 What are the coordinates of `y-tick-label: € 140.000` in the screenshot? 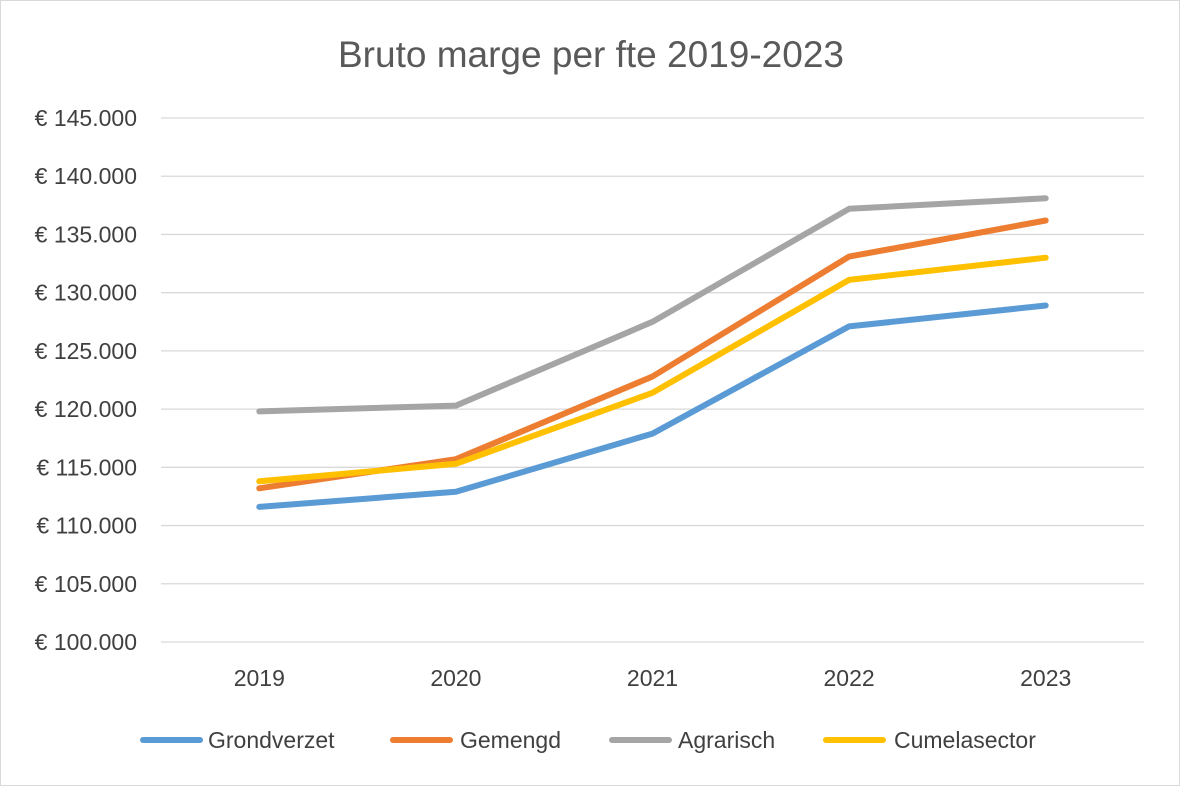 It's located at (86, 176).